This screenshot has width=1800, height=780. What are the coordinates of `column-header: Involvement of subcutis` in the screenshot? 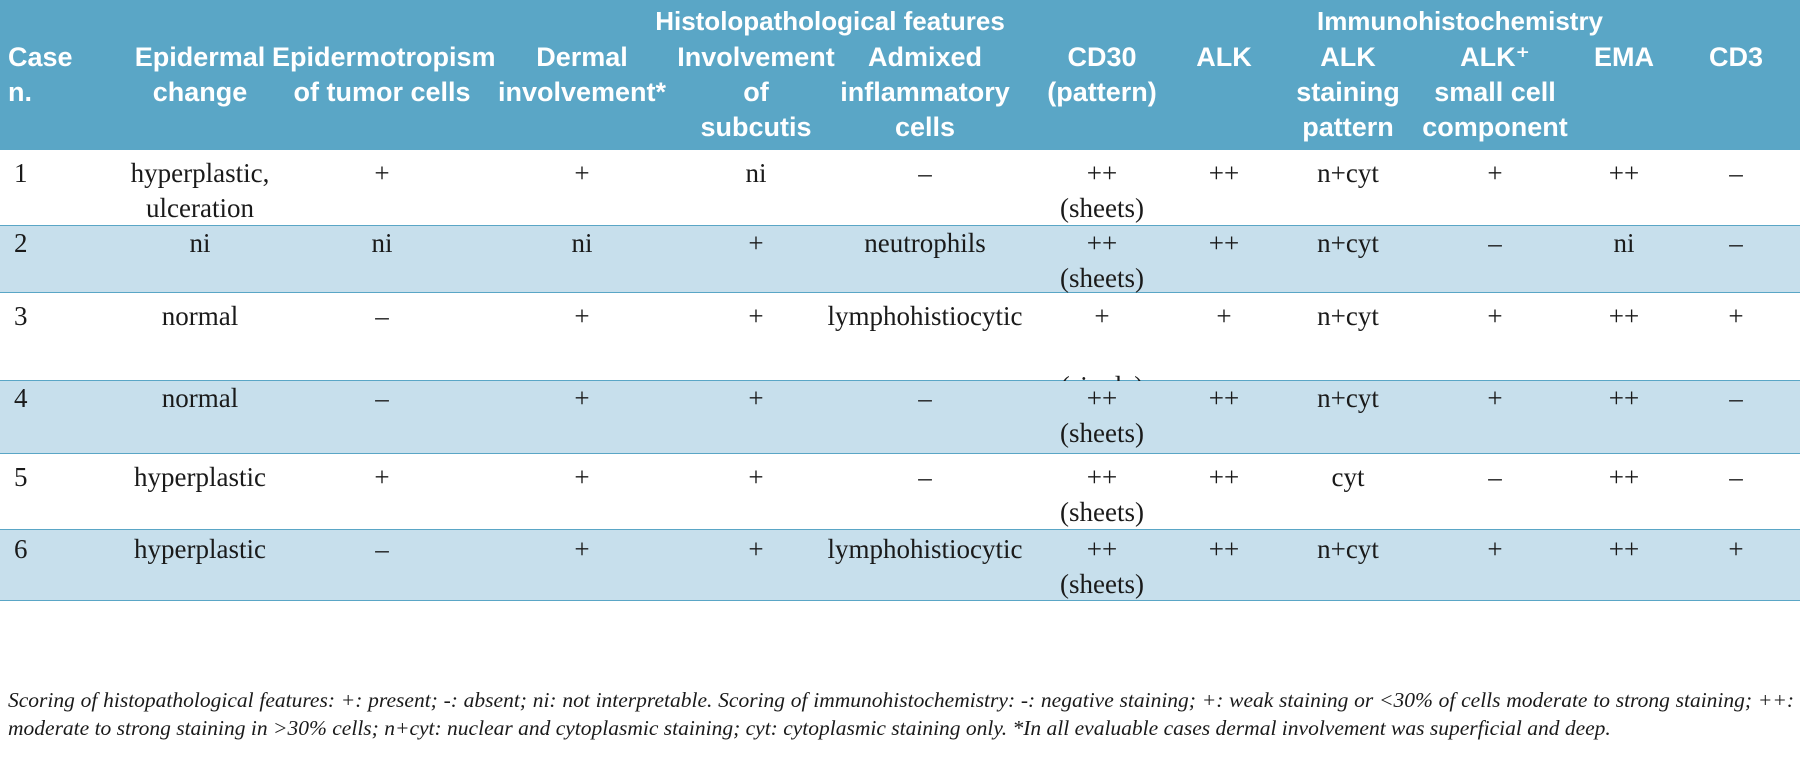 It's located at (756, 92).